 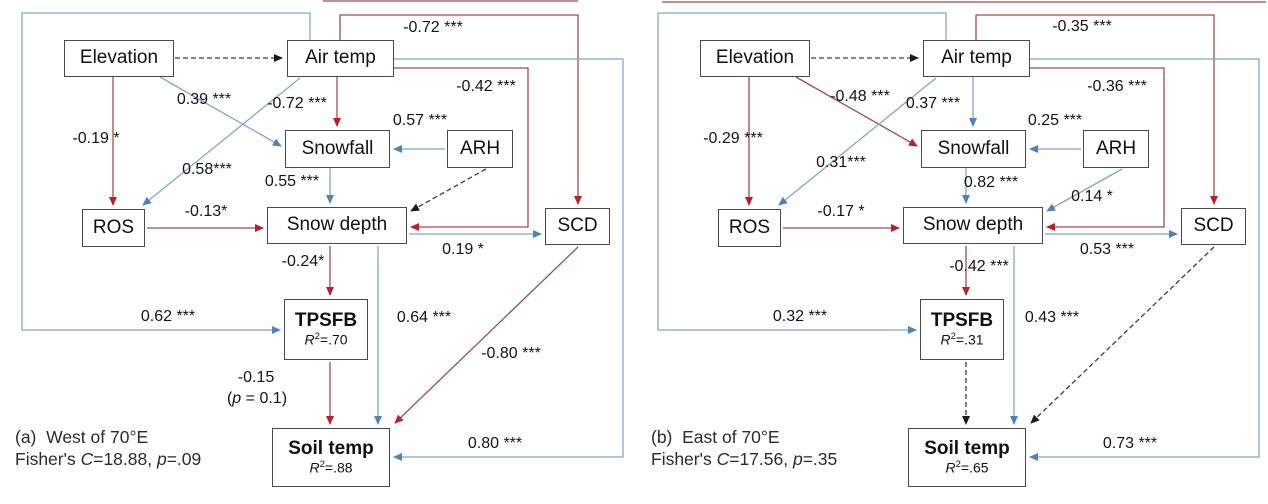 I want to click on panel-title-a: (a) West of 70°E, so click(x=82, y=437).